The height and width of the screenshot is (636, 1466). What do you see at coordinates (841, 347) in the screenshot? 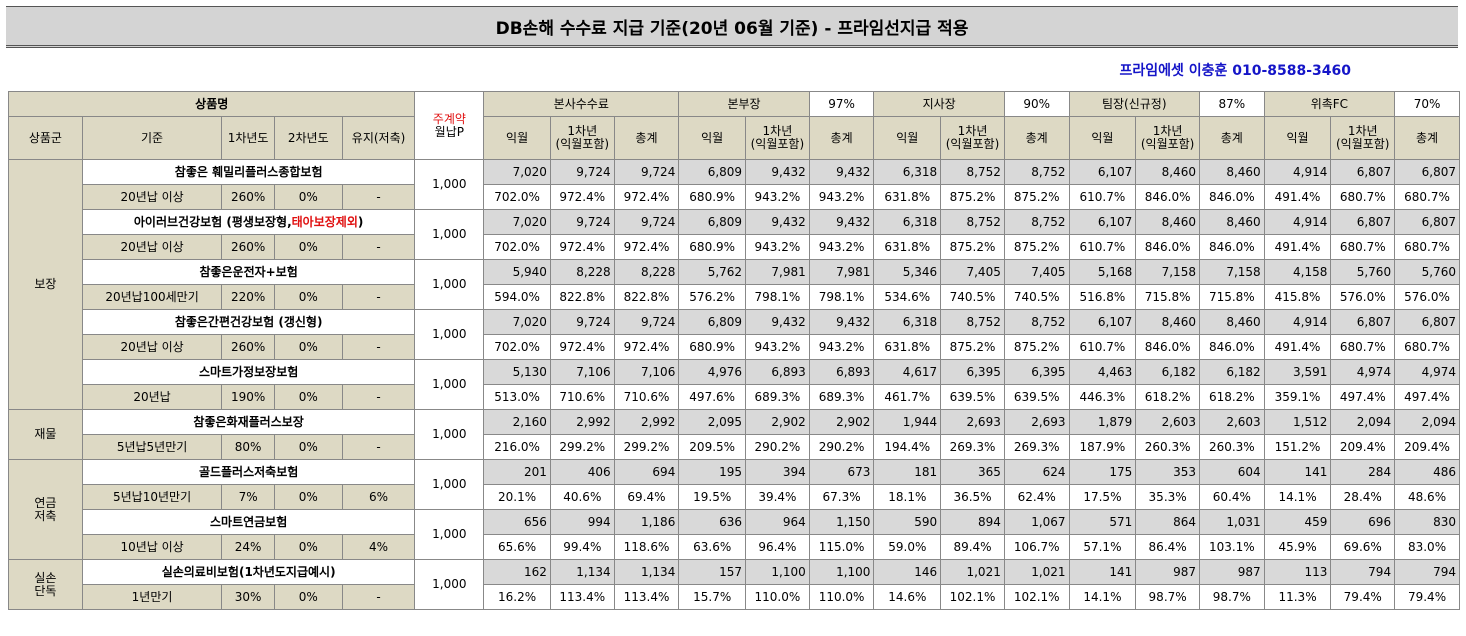
I see `rate-cell: 943.2%` at bounding box center [841, 347].